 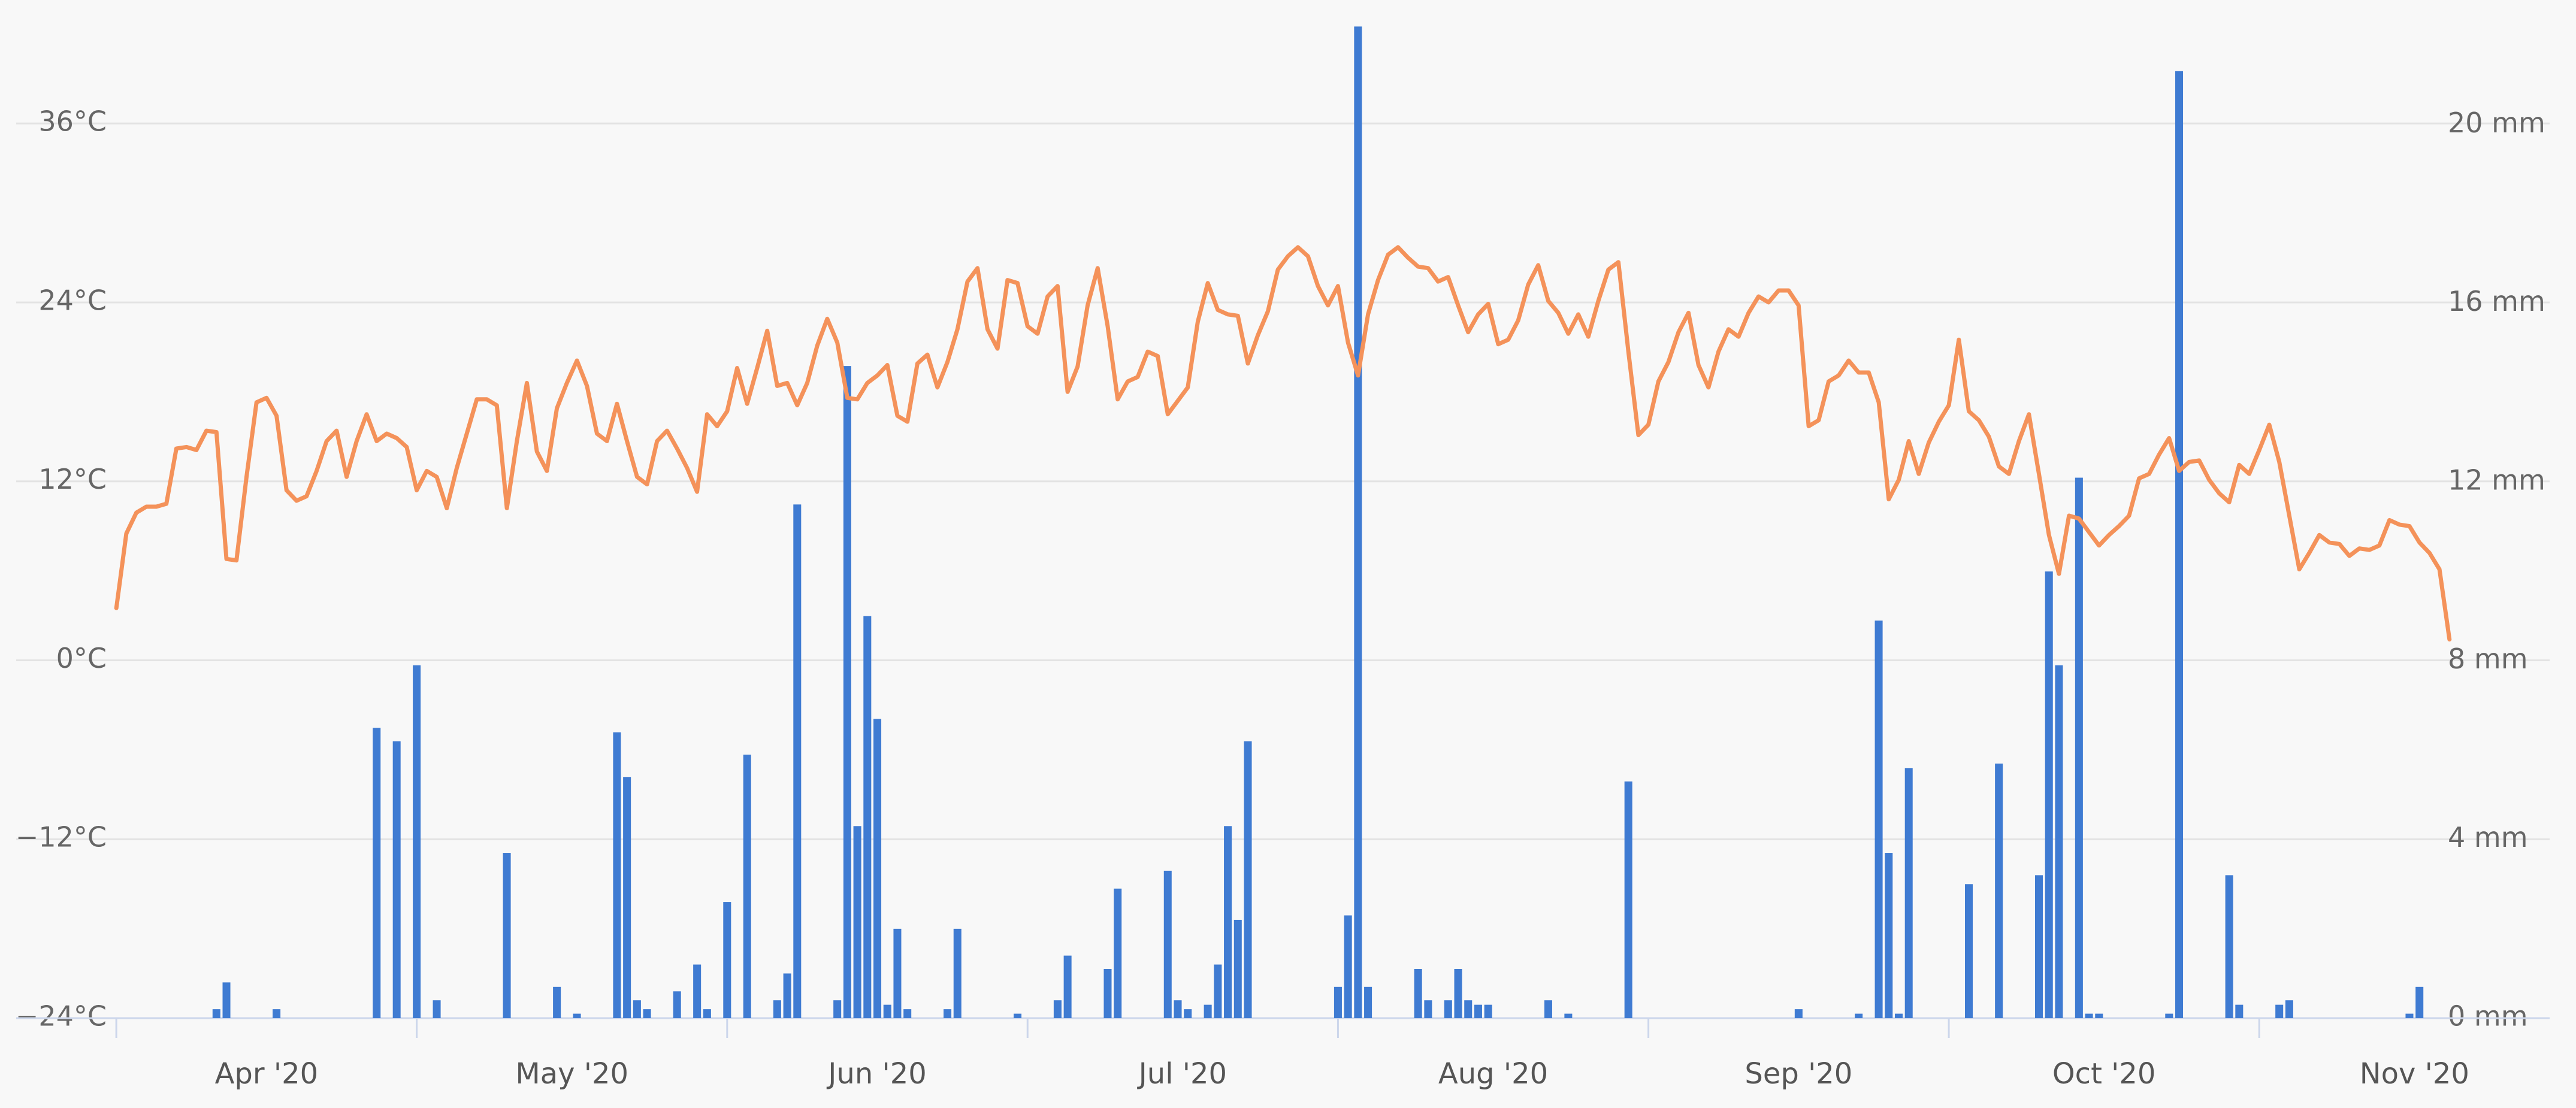 I want to click on x-tick-label: Jun '20, so click(x=876, y=1074).